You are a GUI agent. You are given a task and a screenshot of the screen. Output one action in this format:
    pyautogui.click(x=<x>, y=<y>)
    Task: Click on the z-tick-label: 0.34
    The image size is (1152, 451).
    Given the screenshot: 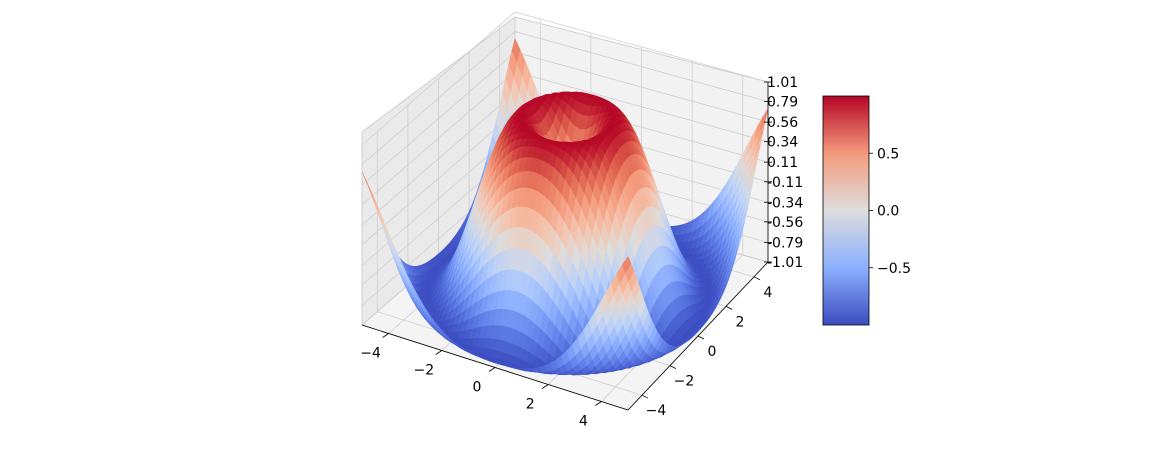 What is the action you would take?
    pyautogui.click(x=782, y=143)
    